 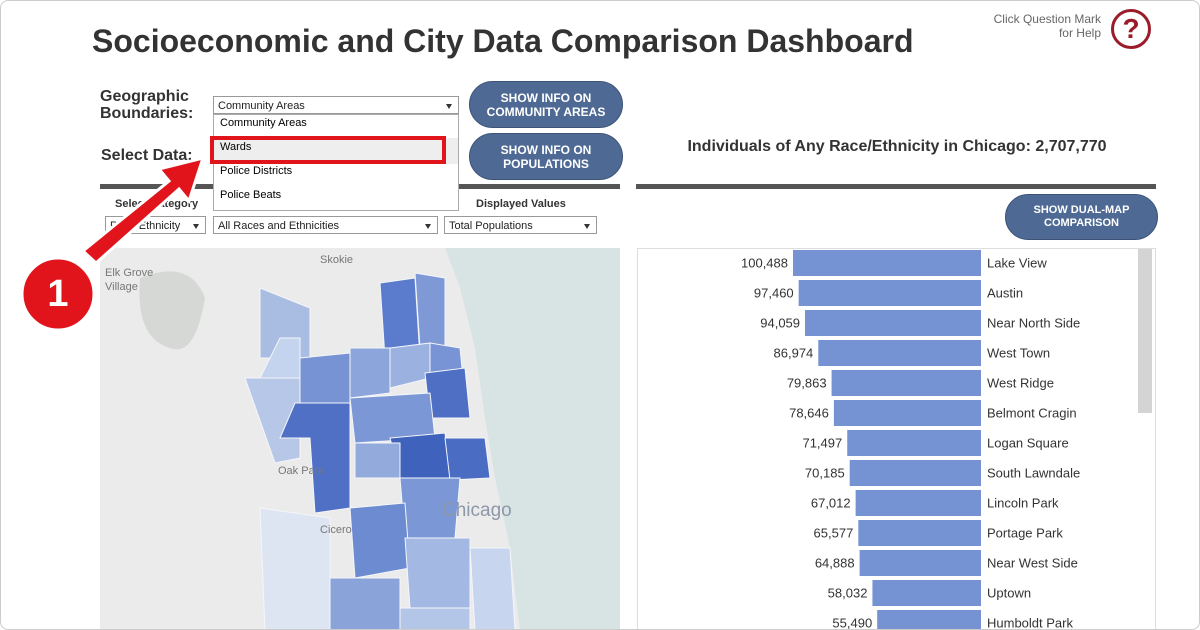 I want to click on category-label: South Lawndale, so click(x=1033, y=472).